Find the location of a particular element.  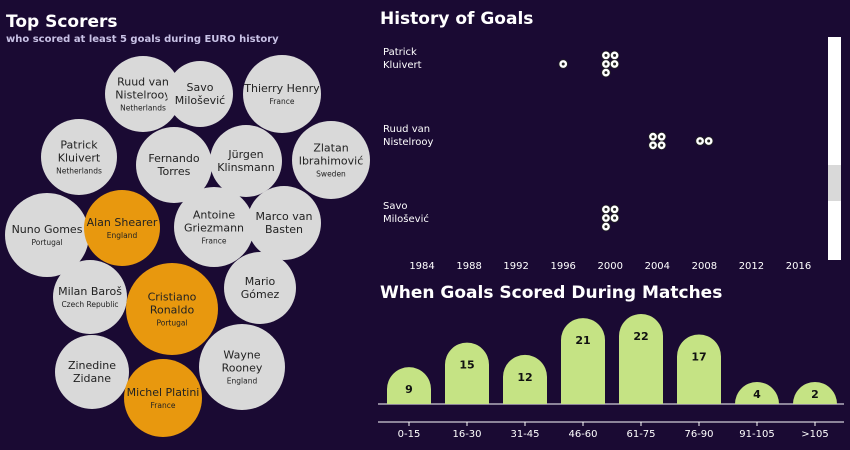

bubble-michel-platini: Michel Platini France is located at coordinates (163, 398).